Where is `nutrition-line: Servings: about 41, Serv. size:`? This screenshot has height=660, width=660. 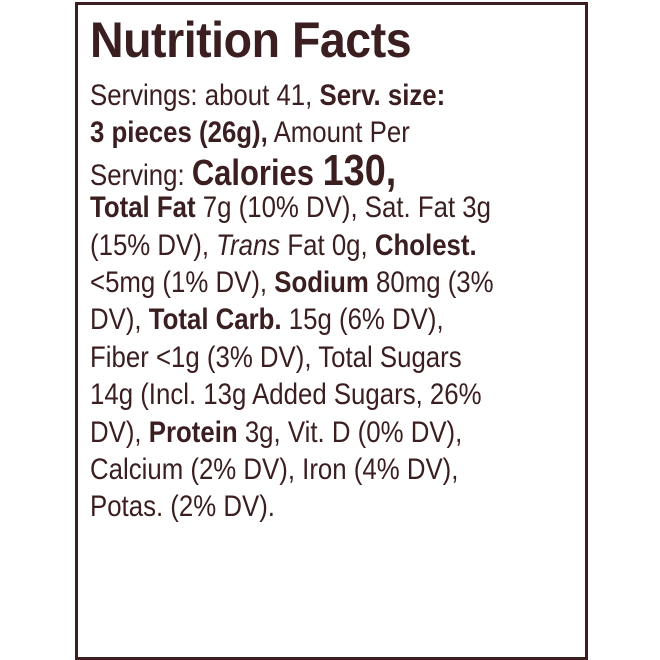 nutrition-line: Servings: about 41, Serv. size: is located at coordinates (292, 95).